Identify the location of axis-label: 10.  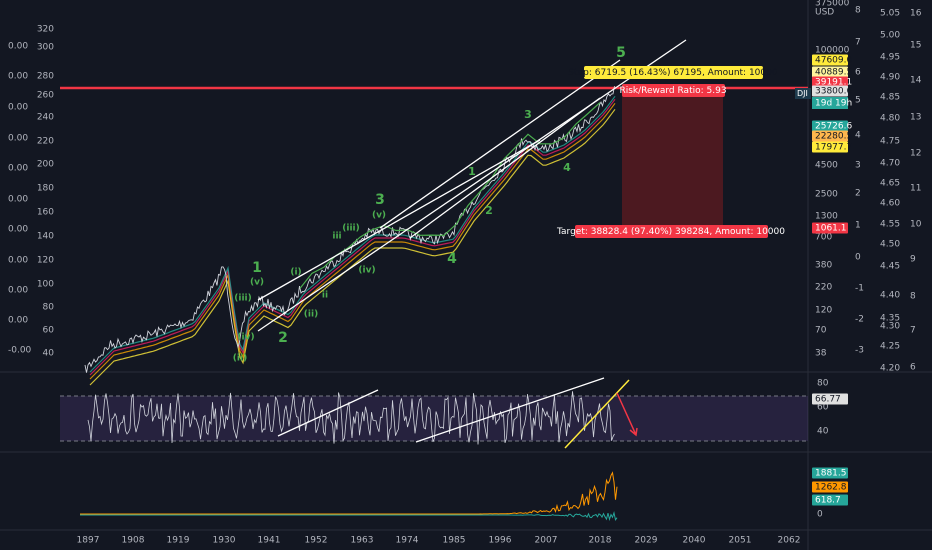
(916, 225).